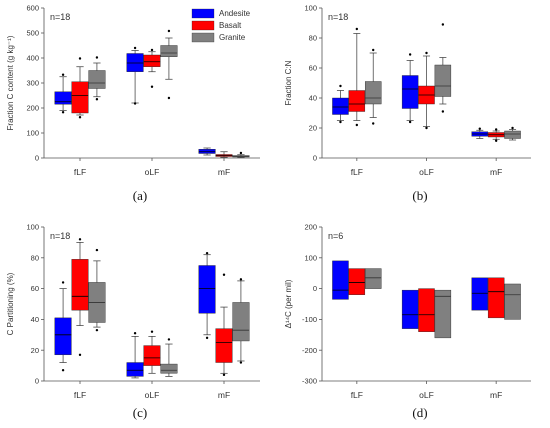  What do you see at coordinates (140, 195) in the screenshot?
I see `panel-label: (a)` at bounding box center [140, 195].